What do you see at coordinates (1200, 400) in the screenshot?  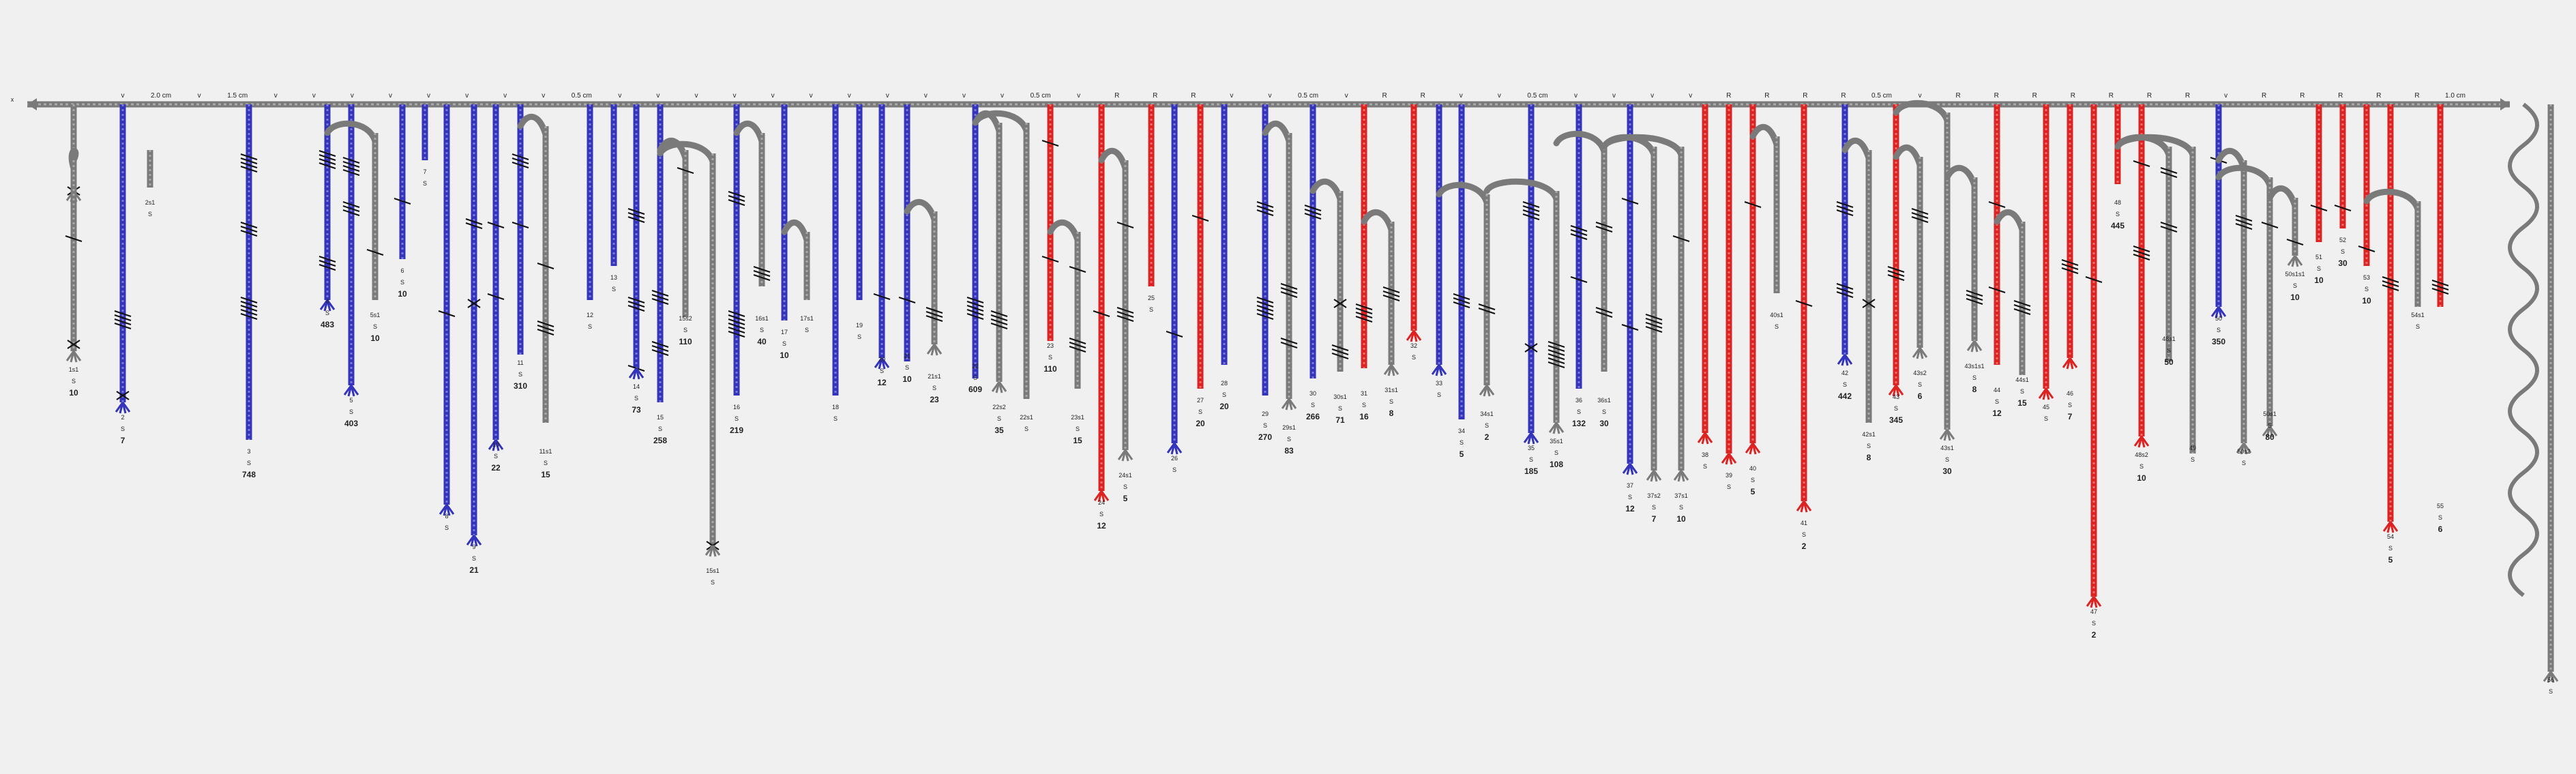 I see `pendant-id: 27` at bounding box center [1200, 400].